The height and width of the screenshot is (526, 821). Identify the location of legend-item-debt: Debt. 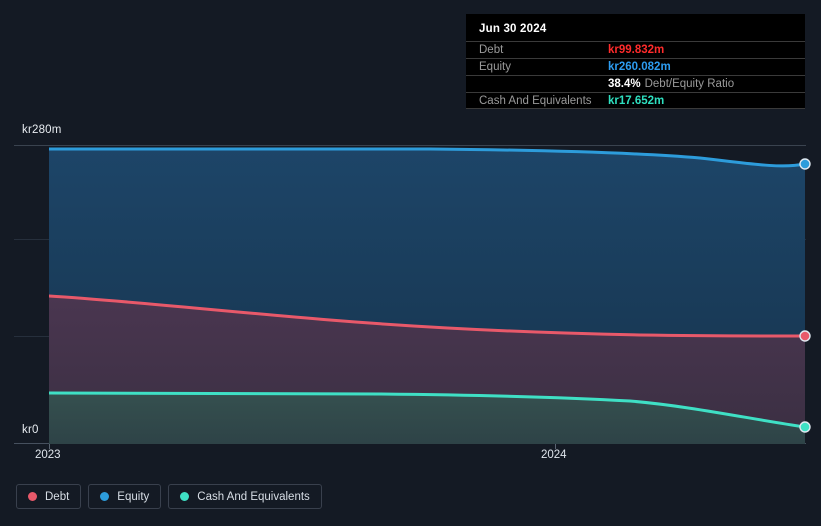
(49, 496).